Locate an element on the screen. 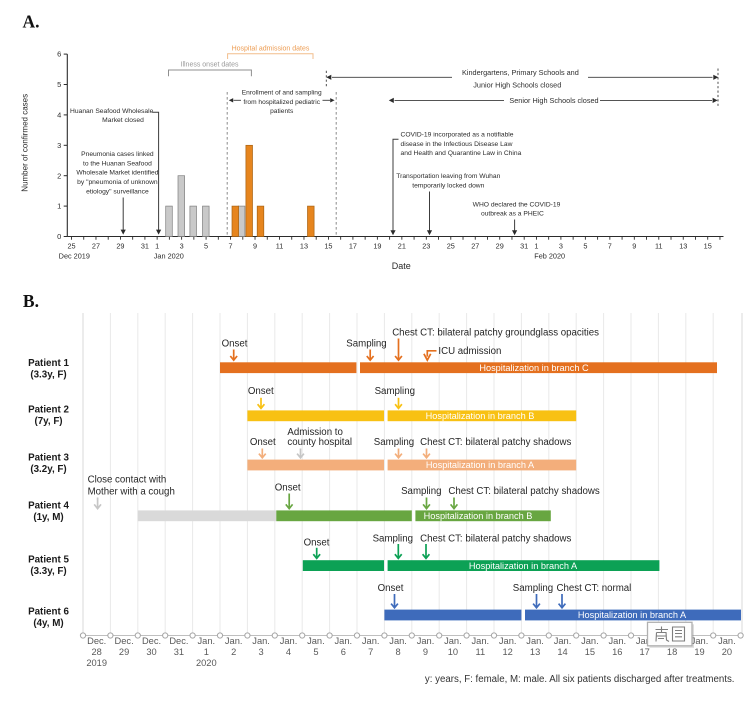 This screenshot has height=710, width=748. svg-text: Hospital admission dates is located at coordinates (271, 49).